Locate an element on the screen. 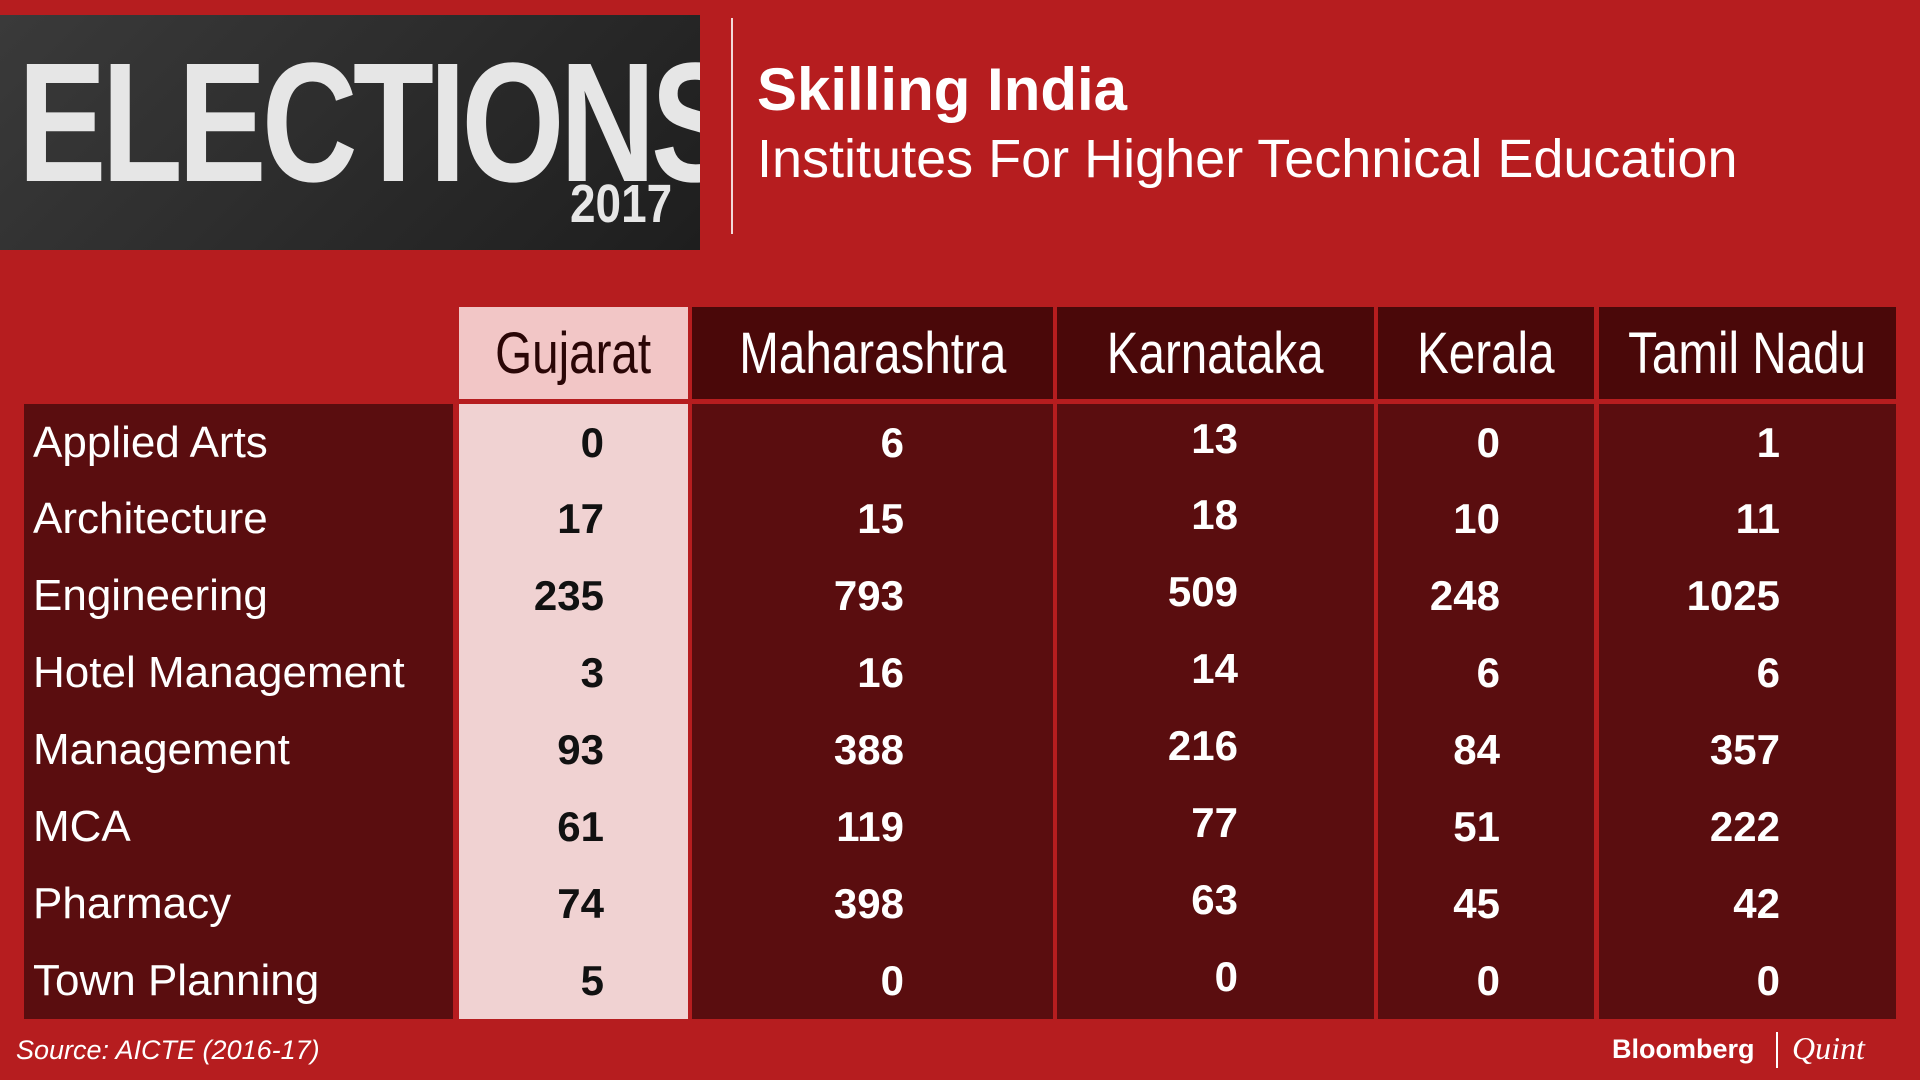 The height and width of the screenshot is (1080, 1920). column-header-text: Karnataka is located at coordinates (1215, 353).